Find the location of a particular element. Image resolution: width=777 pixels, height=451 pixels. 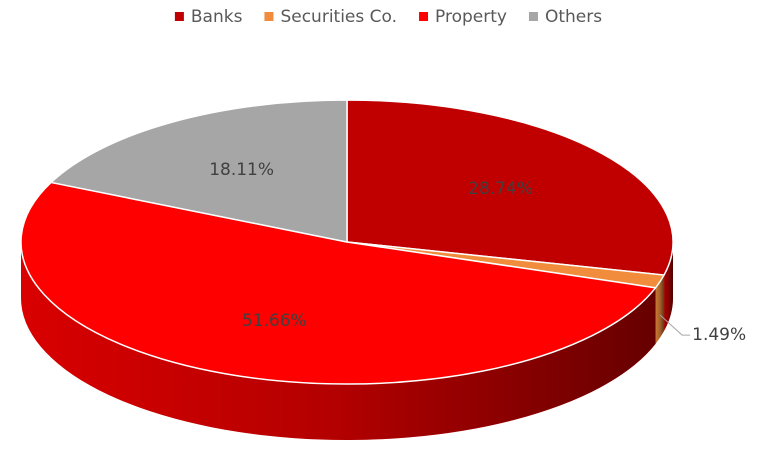

data-label: 28.74% is located at coordinates (500, 189).